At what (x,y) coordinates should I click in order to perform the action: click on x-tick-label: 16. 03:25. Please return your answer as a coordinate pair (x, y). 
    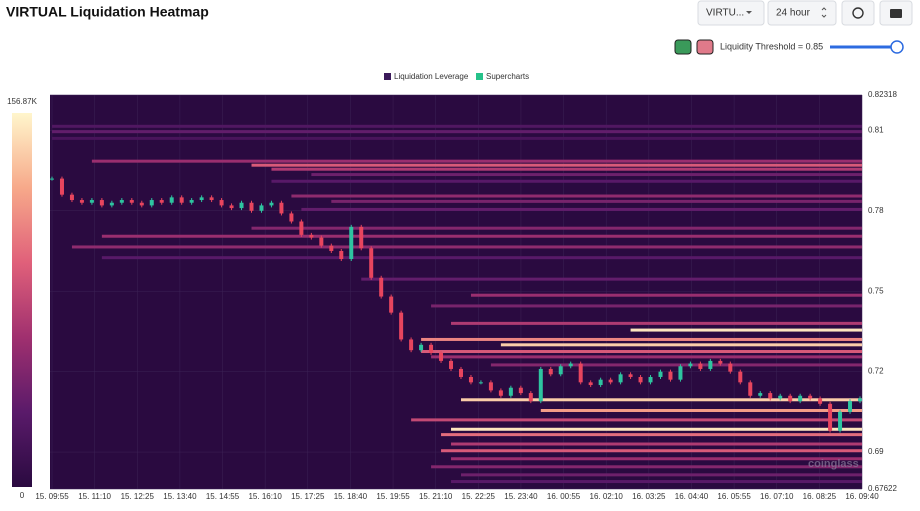
    Looking at the image, I should click on (649, 496).